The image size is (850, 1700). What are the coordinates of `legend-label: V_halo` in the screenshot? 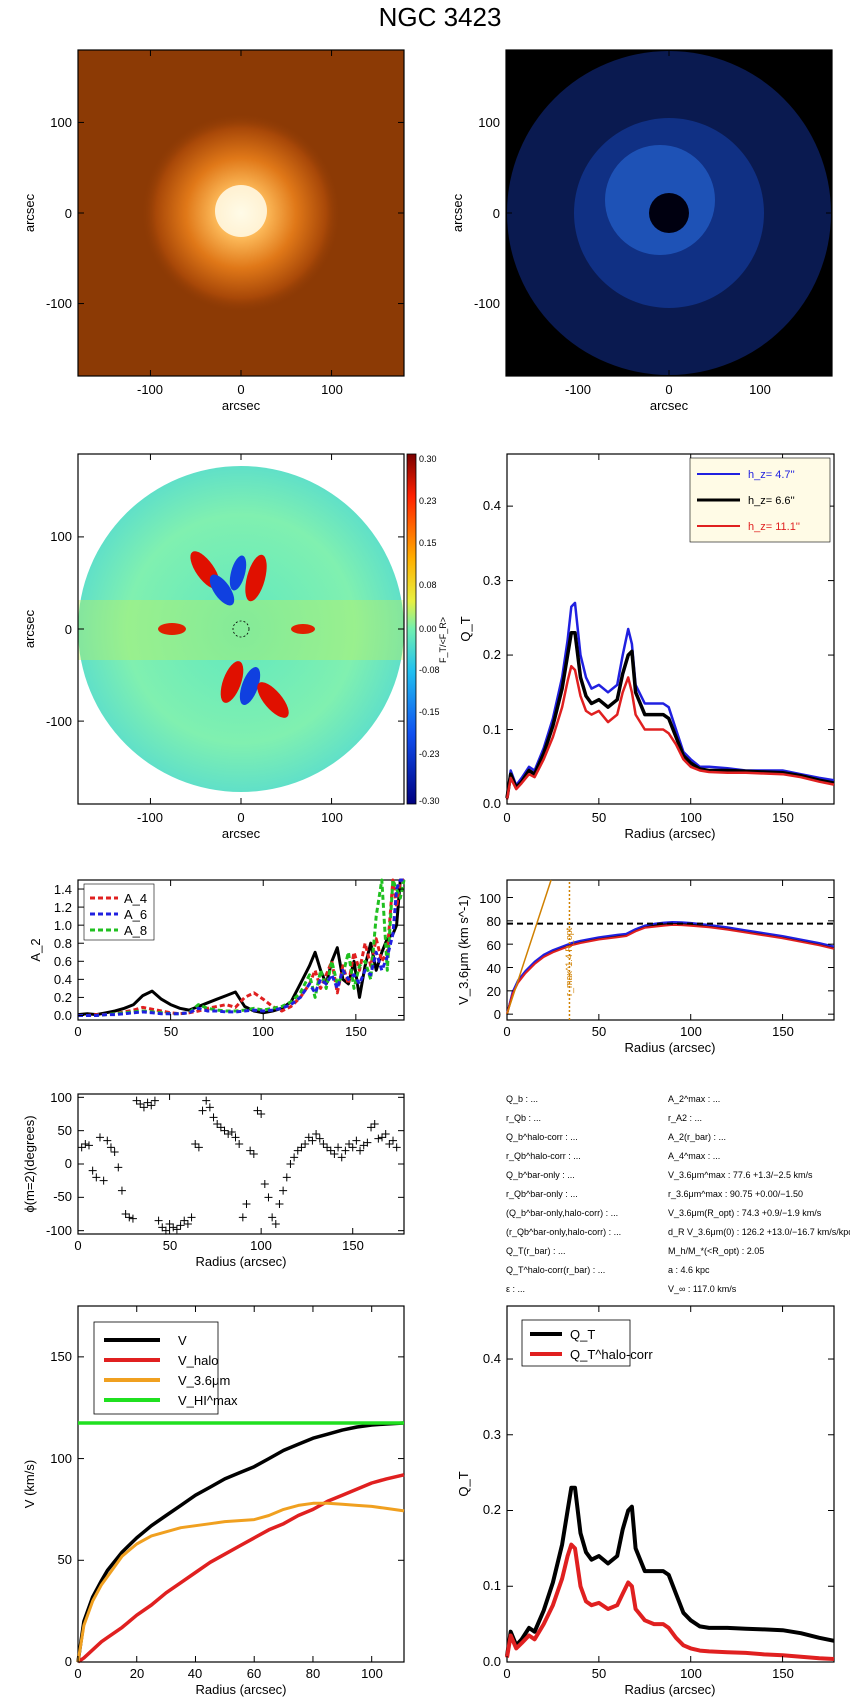 It's located at (198, 1360).